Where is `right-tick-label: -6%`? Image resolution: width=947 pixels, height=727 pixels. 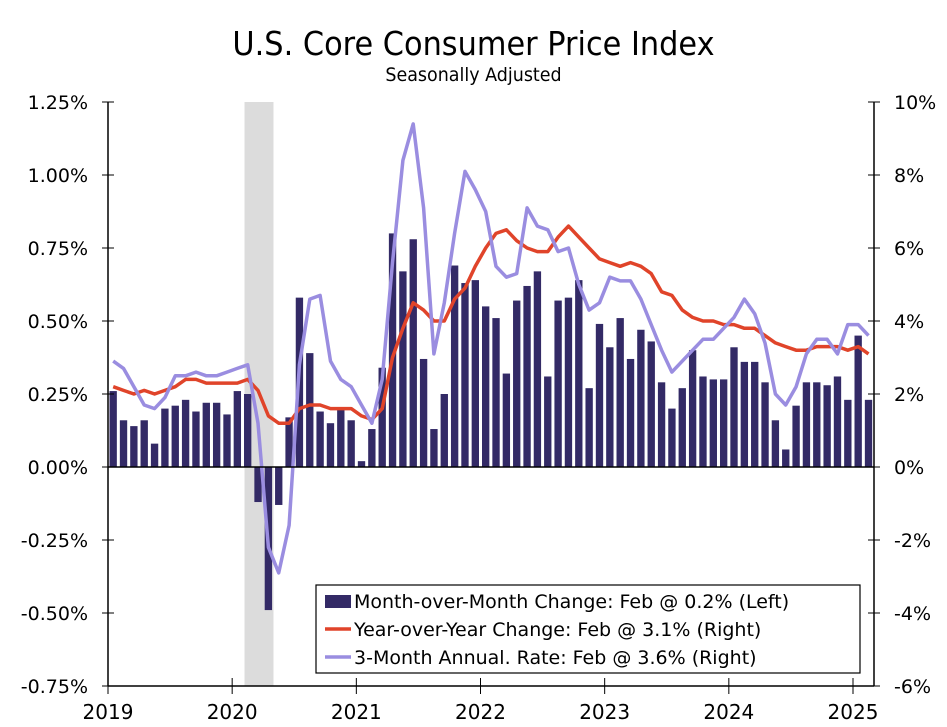 right-tick-label: -6% is located at coordinates (912, 687).